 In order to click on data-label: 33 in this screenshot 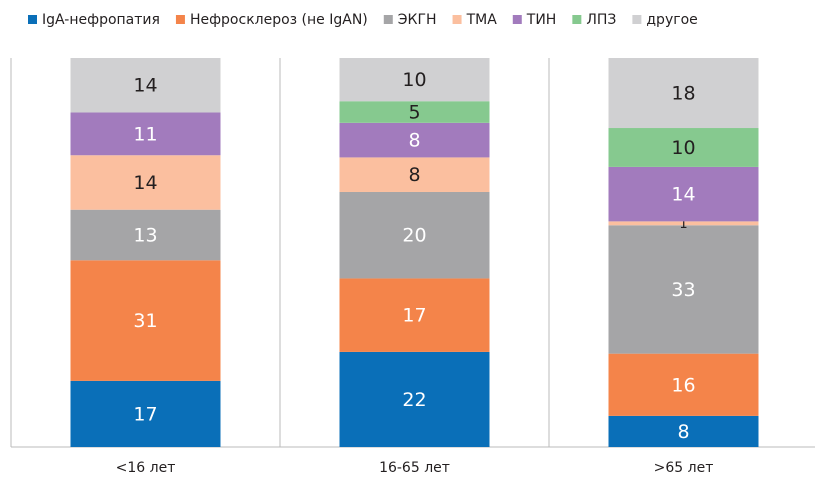, I will do `click(683, 290)`.